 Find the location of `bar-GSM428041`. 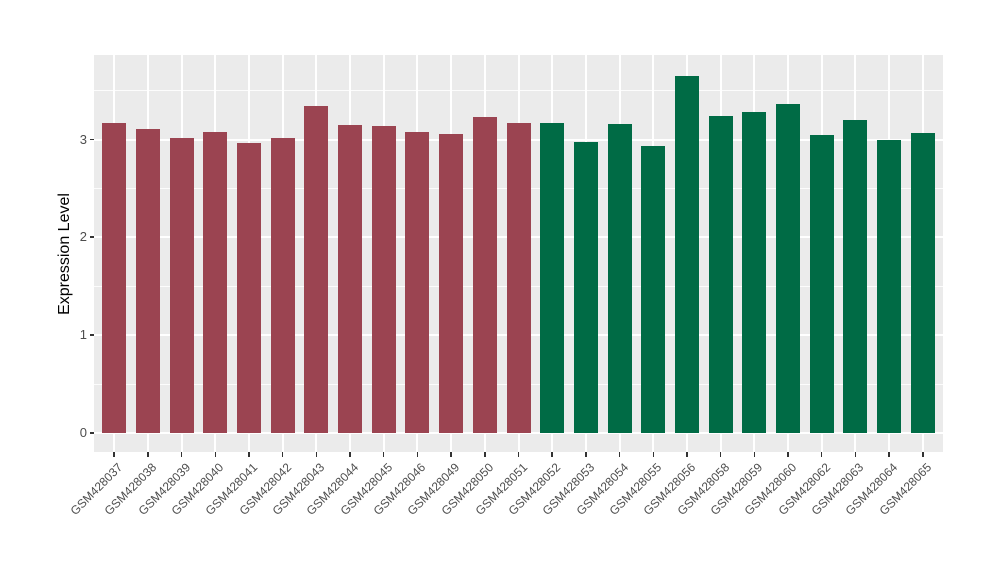

bar-GSM428041 is located at coordinates (248, 287).